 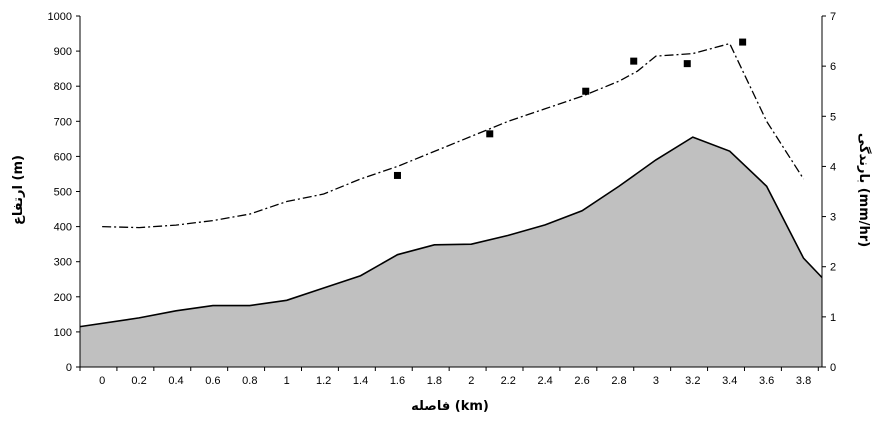 I want to click on y2-tick-label: 2, so click(x=833, y=268).